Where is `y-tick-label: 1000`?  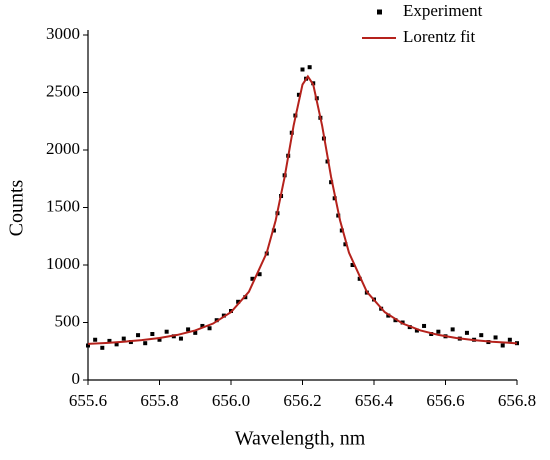
y-tick-label: 1000 is located at coordinates (63, 263).